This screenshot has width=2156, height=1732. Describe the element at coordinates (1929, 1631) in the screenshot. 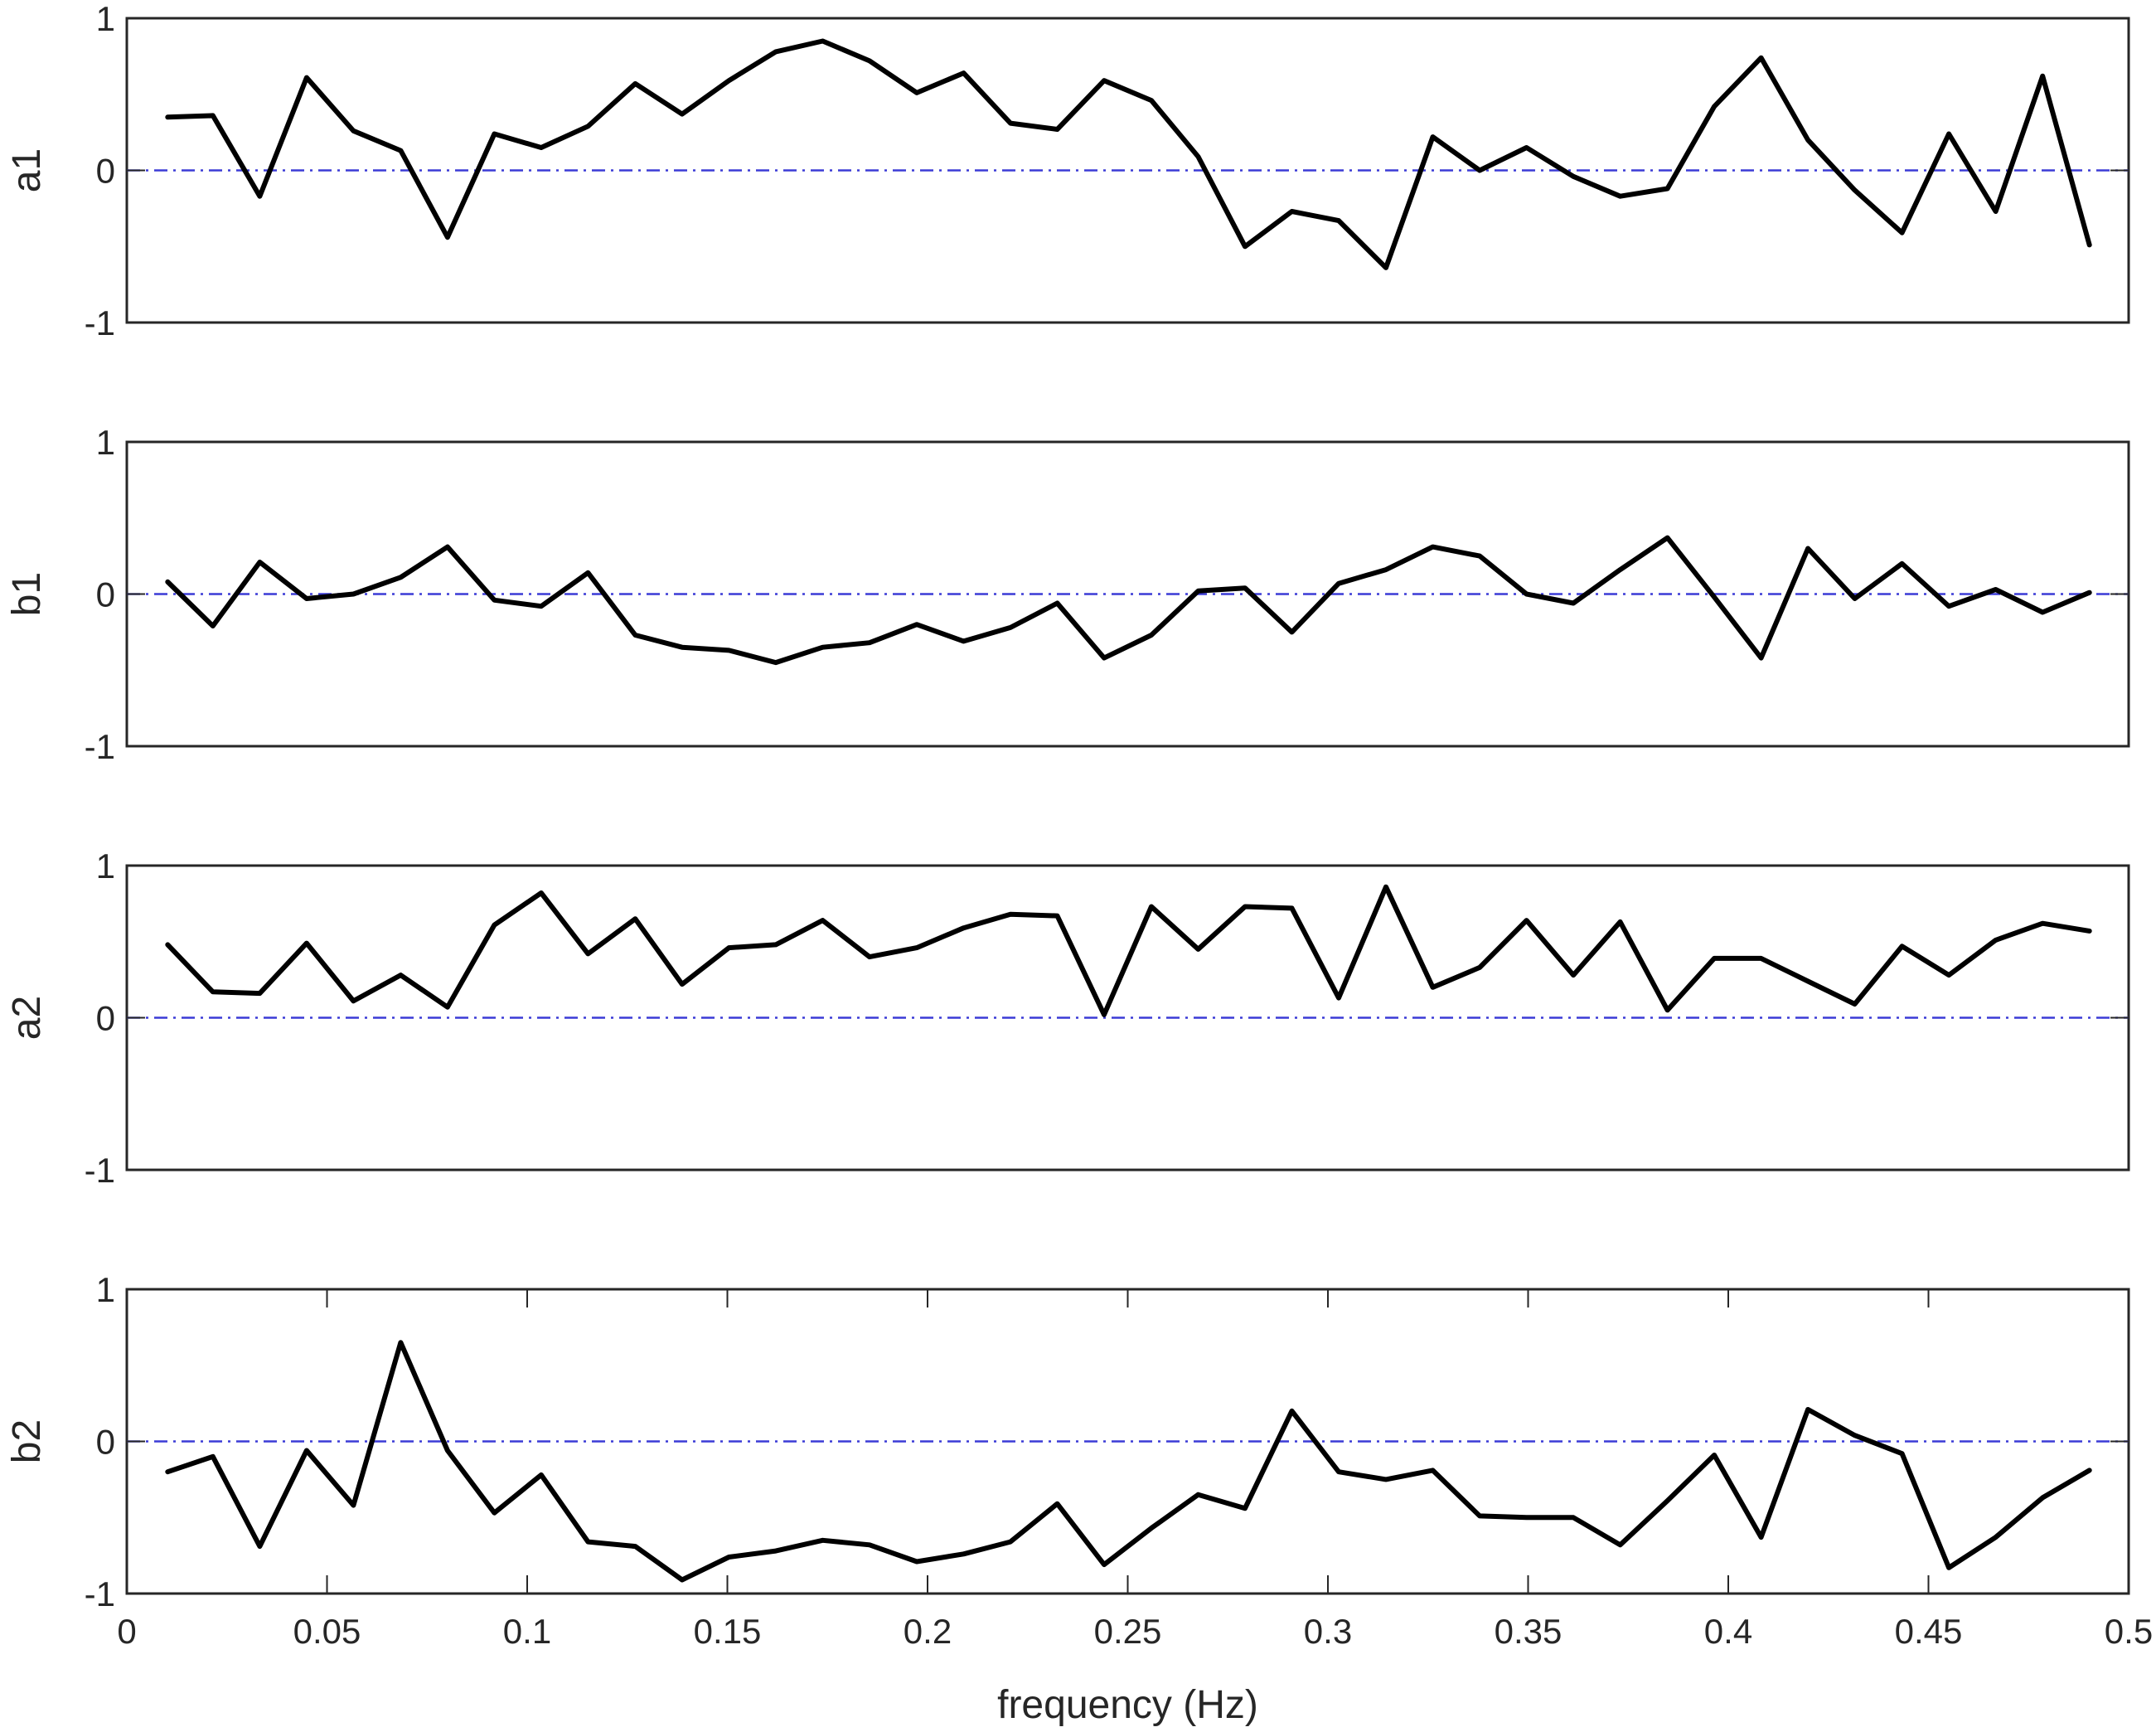

I see `x-tick-label: 0.45` at that location.